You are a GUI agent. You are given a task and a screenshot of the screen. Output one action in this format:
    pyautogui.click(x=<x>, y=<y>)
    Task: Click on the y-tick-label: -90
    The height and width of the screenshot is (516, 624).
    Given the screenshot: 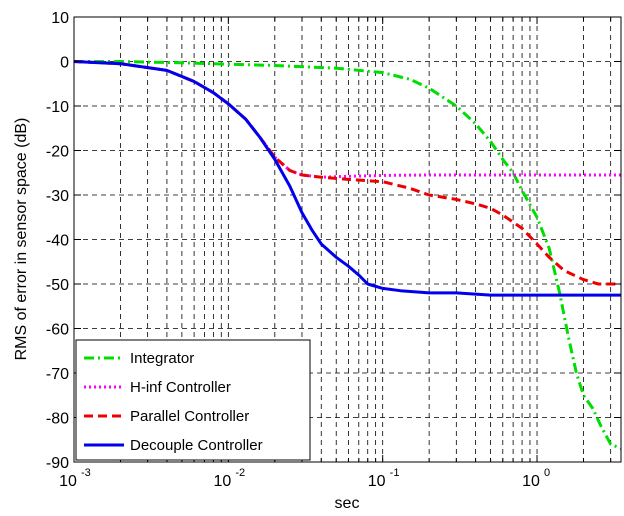 What is the action you would take?
    pyautogui.click(x=57, y=463)
    